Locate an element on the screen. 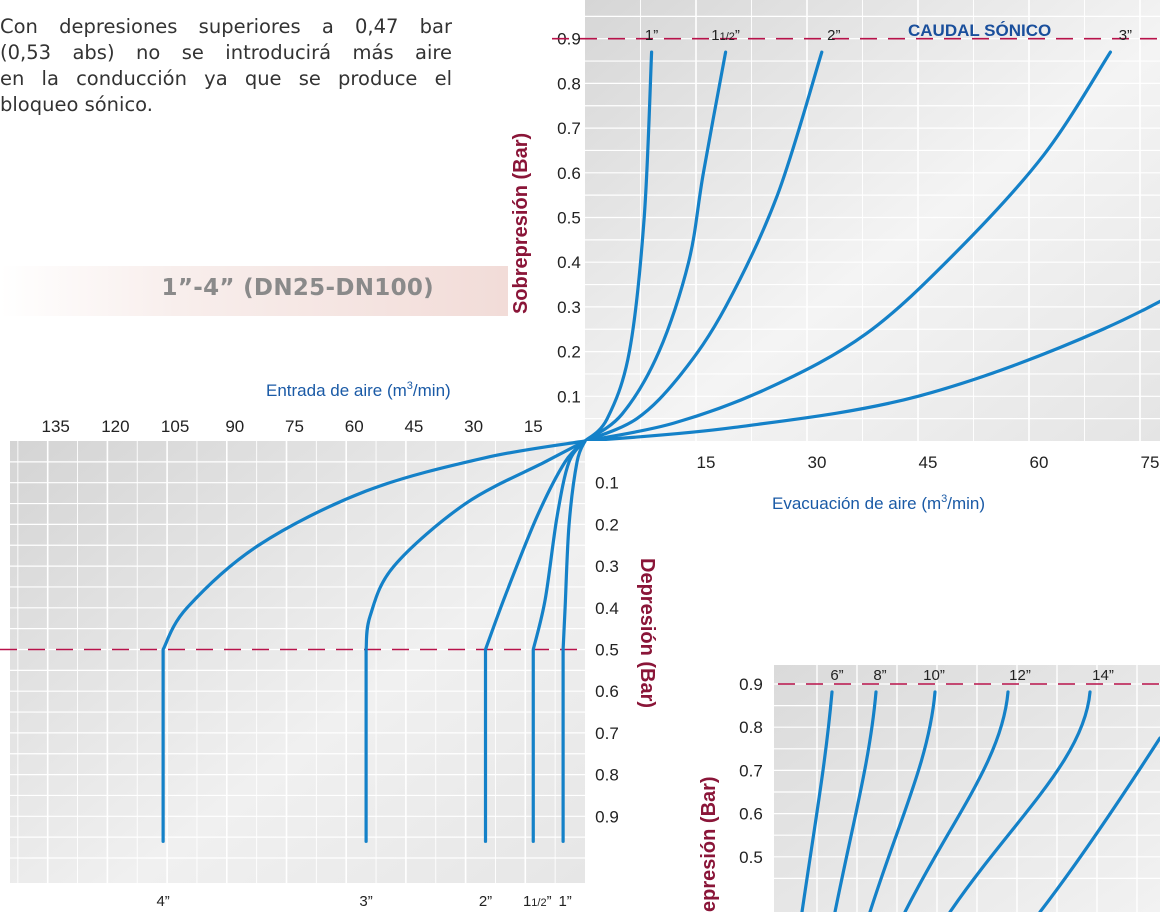  depresion-y-tick: 0.1 is located at coordinates (607, 483).